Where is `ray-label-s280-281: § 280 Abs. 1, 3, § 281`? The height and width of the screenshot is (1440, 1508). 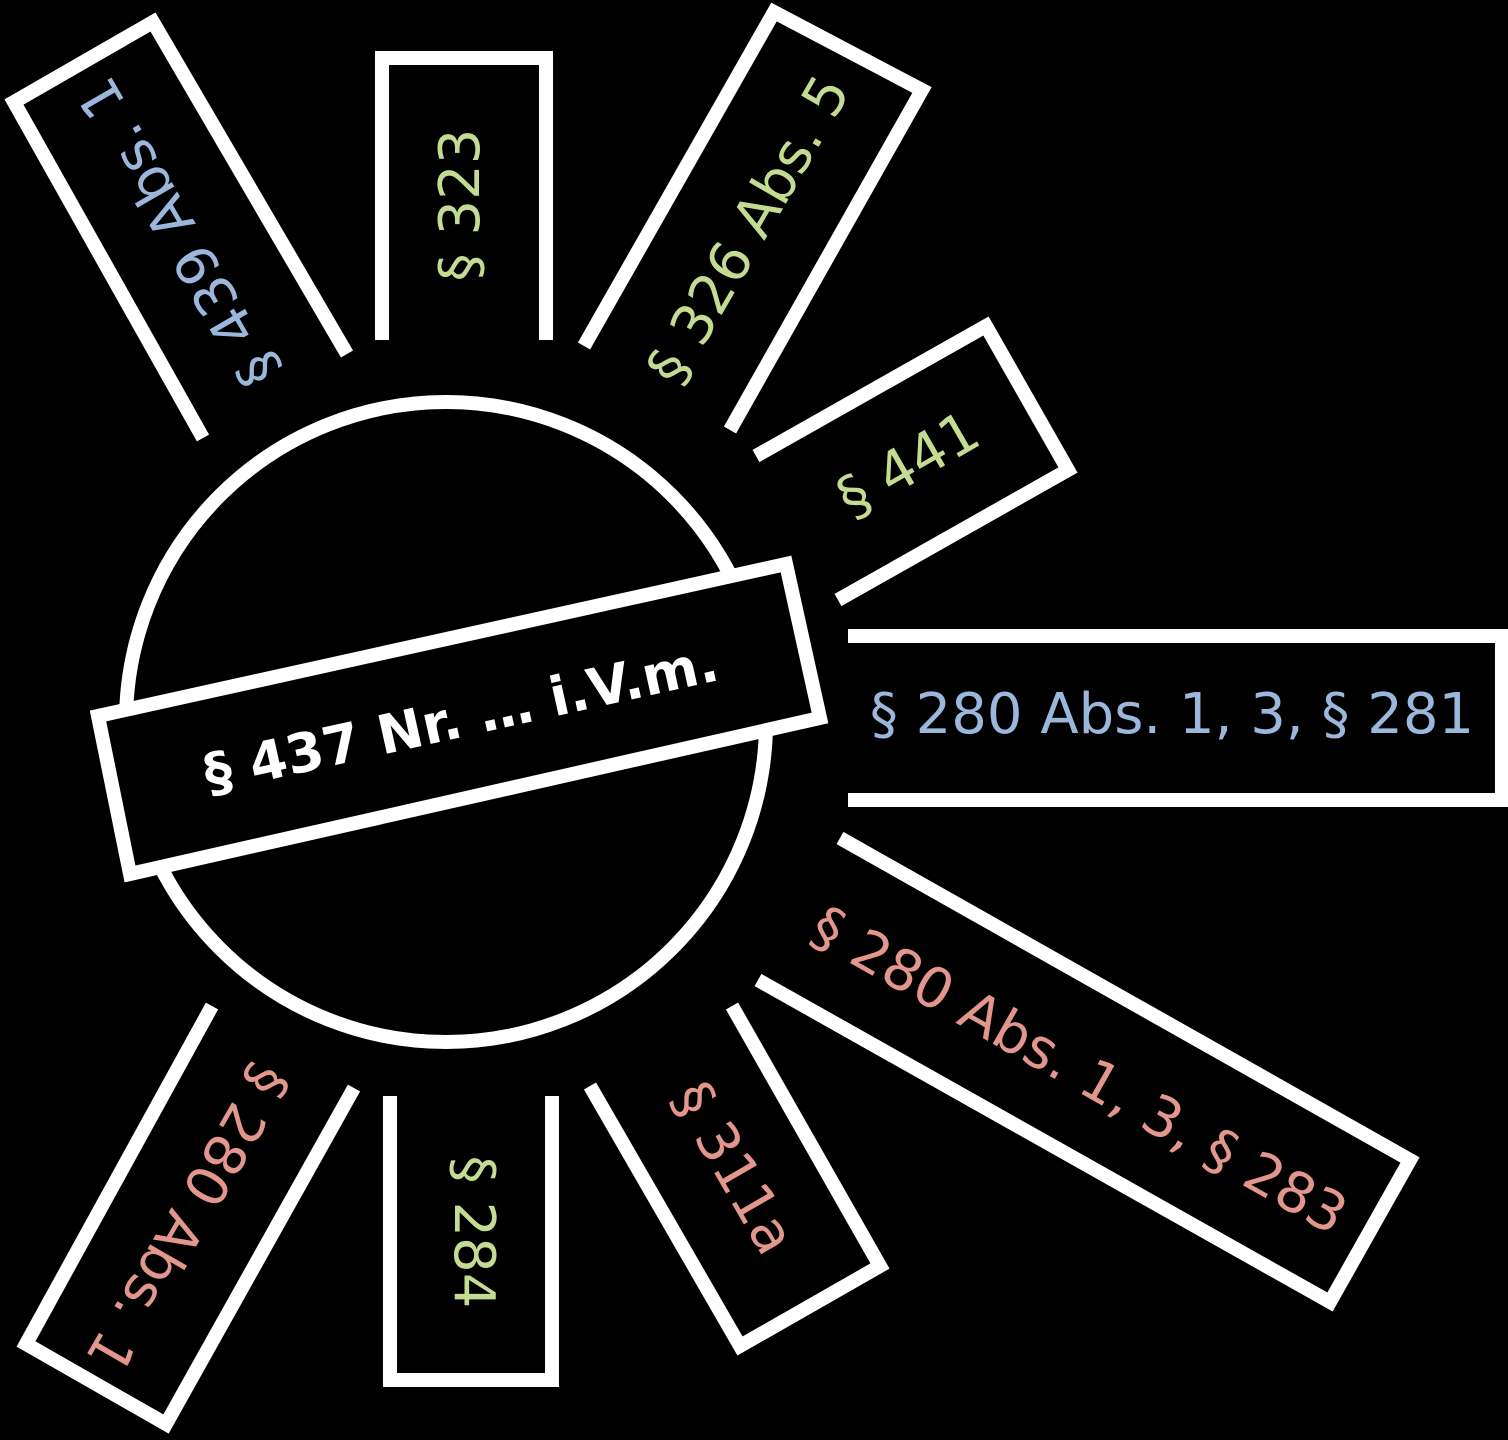
ray-label-s280-281: § 280 Abs. 1, 3, § 281 is located at coordinates (1172, 714).